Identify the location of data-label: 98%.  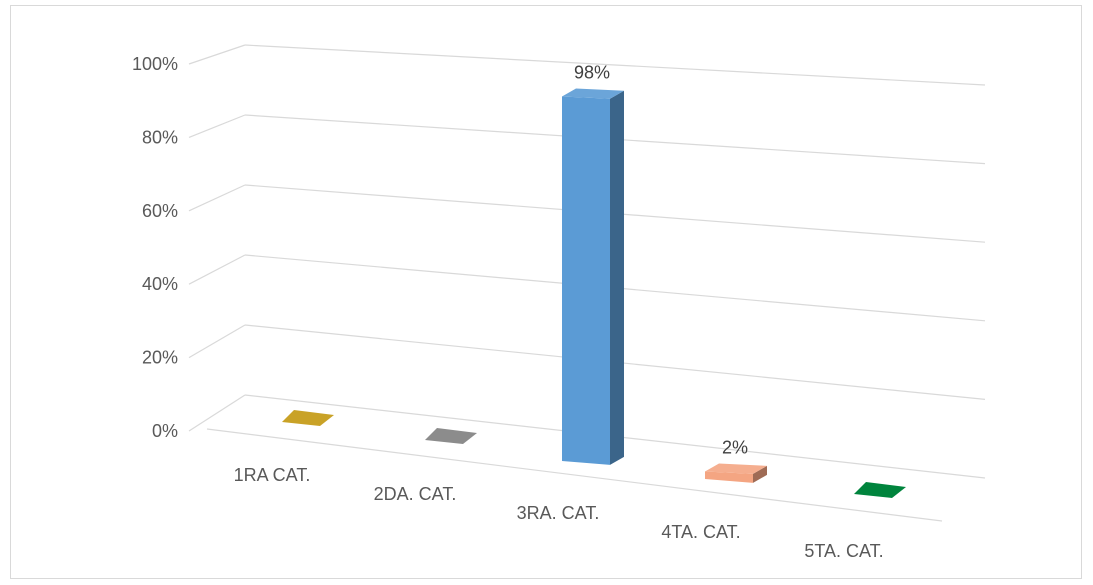
(592, 72).